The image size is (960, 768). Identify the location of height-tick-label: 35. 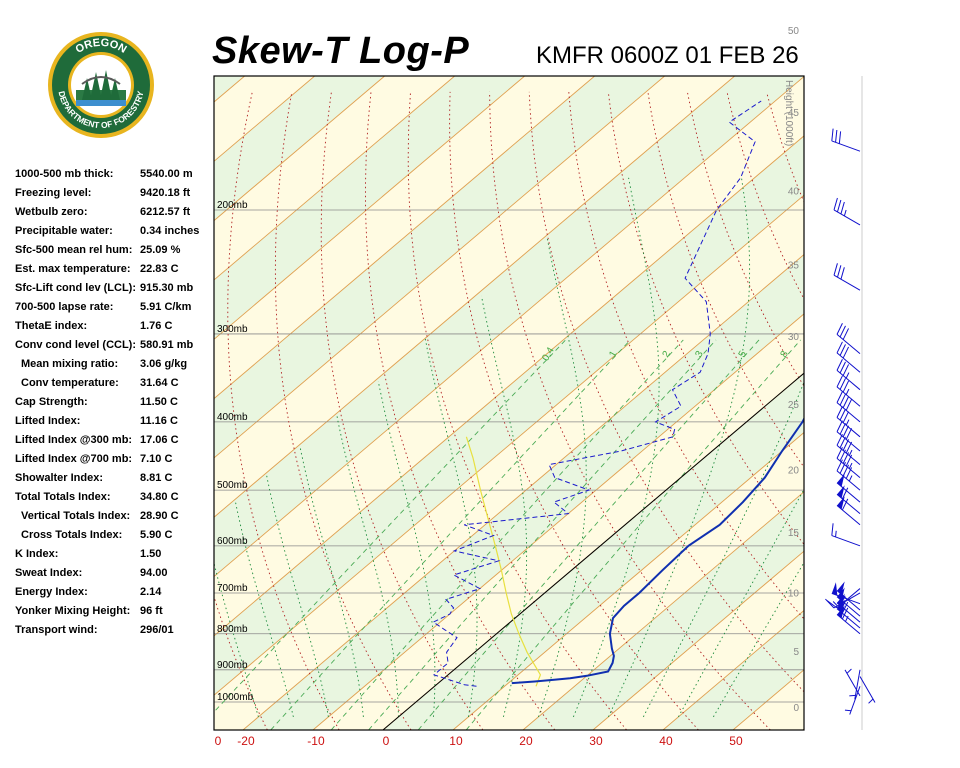
(794, 266).